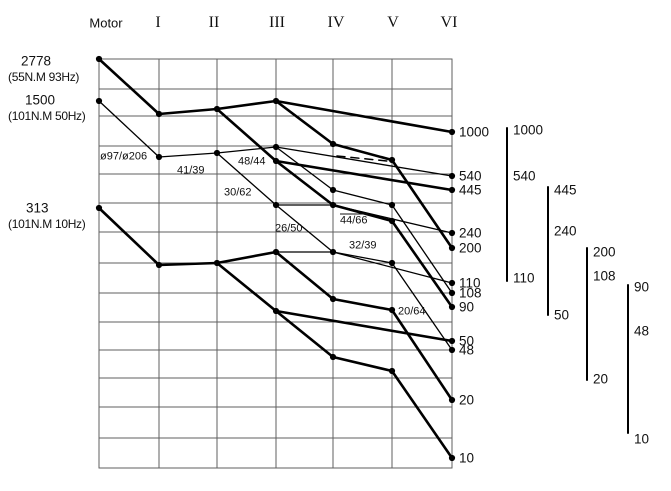 The image size is (671, 491). I want to click on output-speed-label: 50, so click(467, 341).